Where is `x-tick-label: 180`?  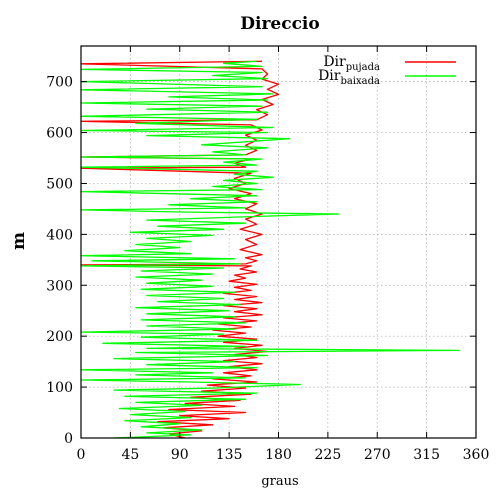 x-tick-label: 180 is located at coordinates (278, 455).